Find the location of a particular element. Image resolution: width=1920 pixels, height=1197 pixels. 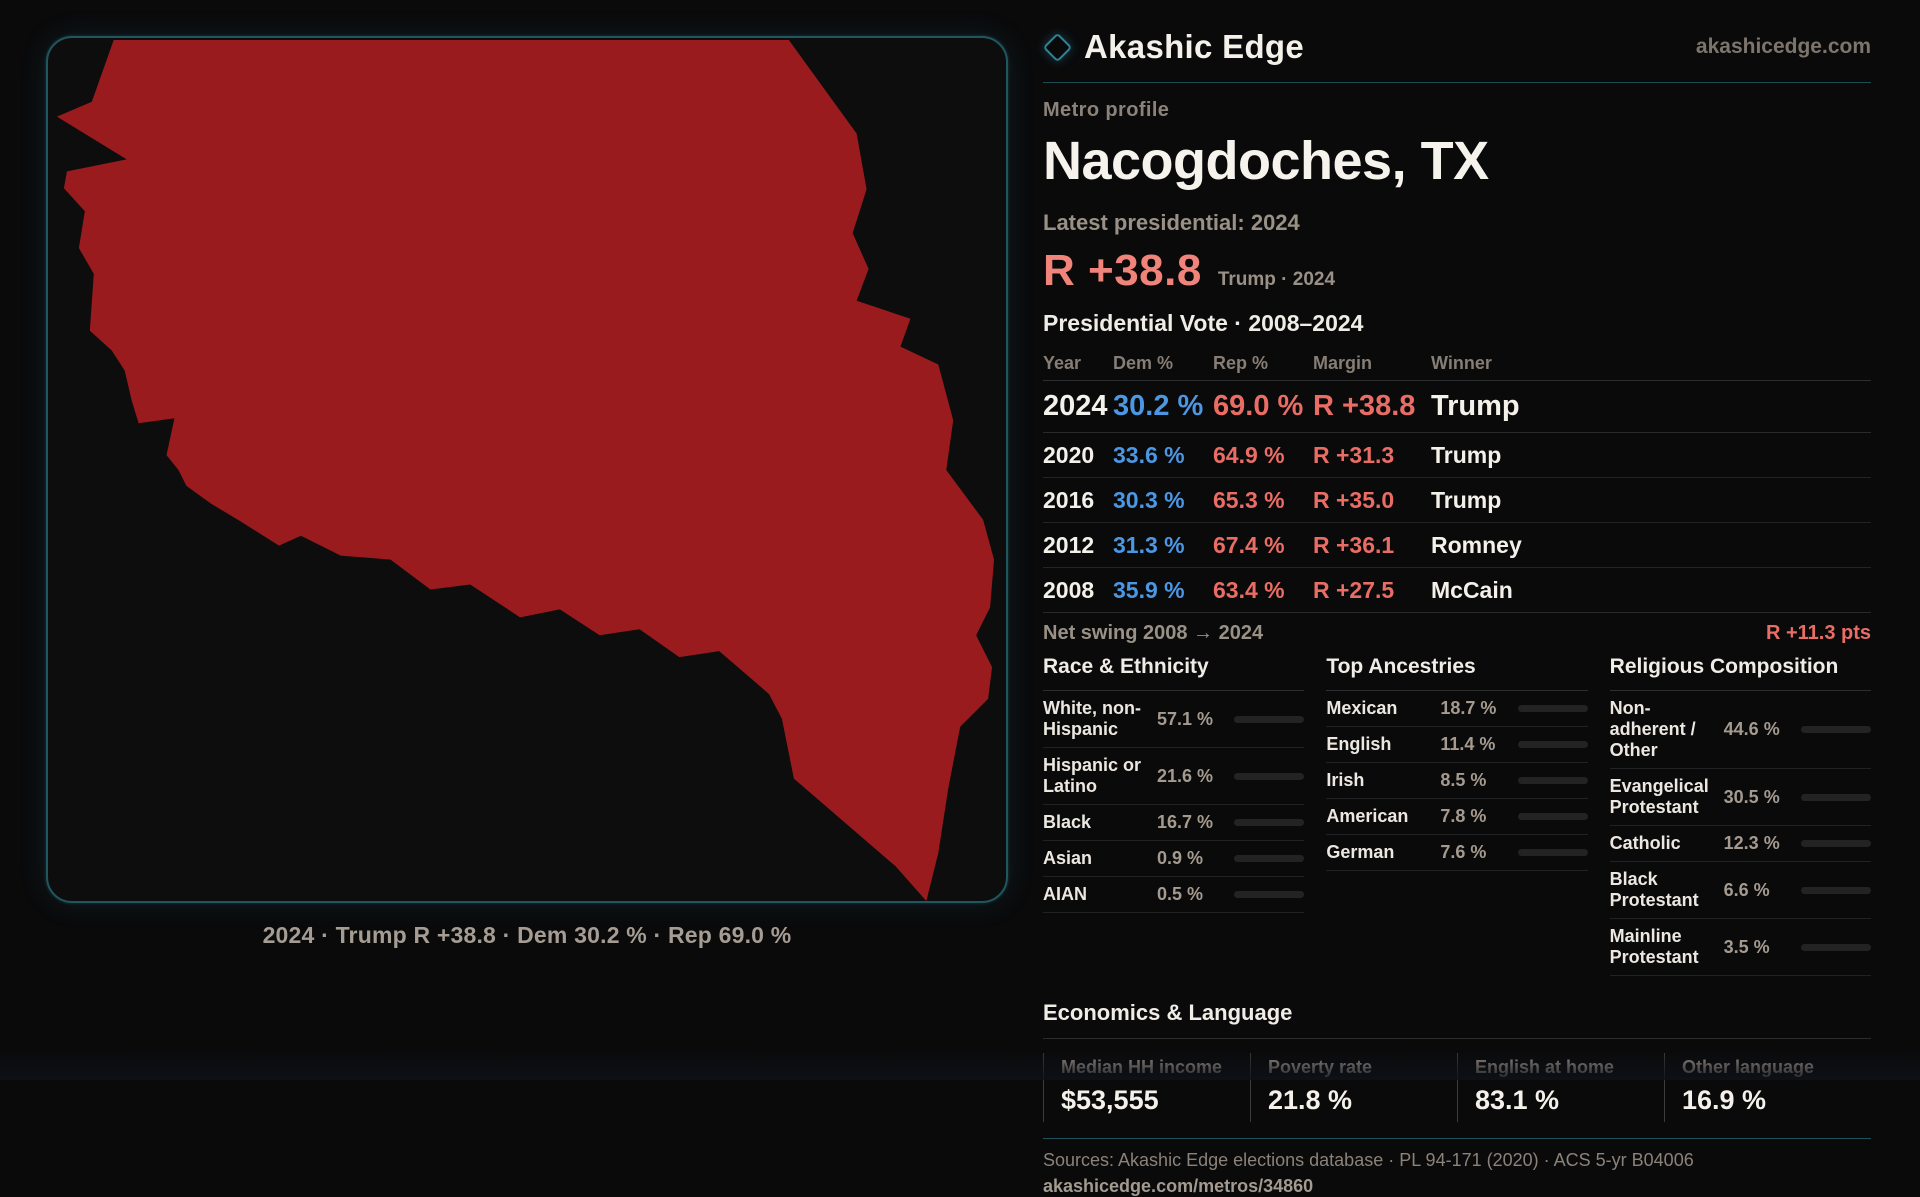

demographic-value: 57.1 % is located at coordinates (1185, 718).